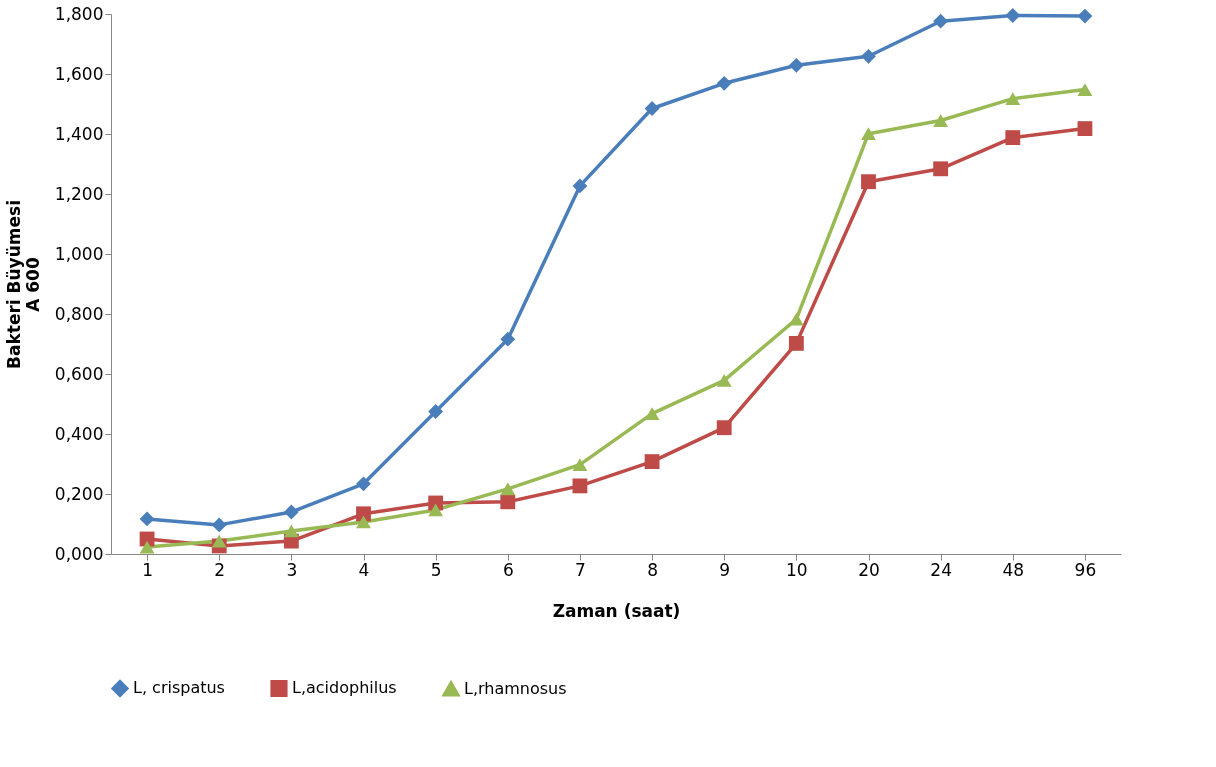 This screenshot has width=1216, height=767. What do you see at coordinates (220, 569) in the screenshot?
I see `x-tick-label: 2` at bounding box center [220, 569].